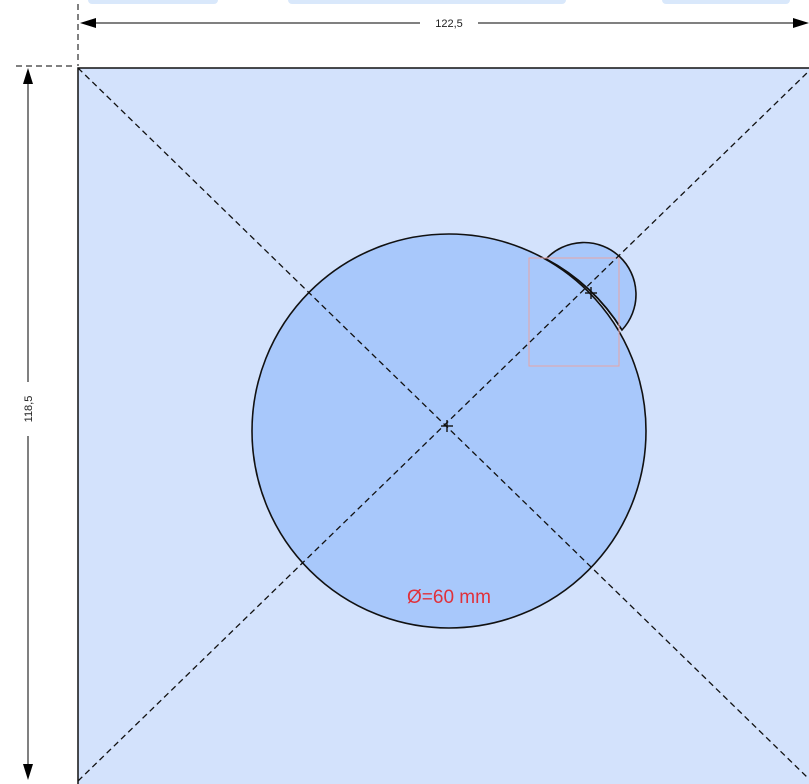  Describe the element at coordinates (591, 293) in the screenshot. I see `center-marker-small` at that location.